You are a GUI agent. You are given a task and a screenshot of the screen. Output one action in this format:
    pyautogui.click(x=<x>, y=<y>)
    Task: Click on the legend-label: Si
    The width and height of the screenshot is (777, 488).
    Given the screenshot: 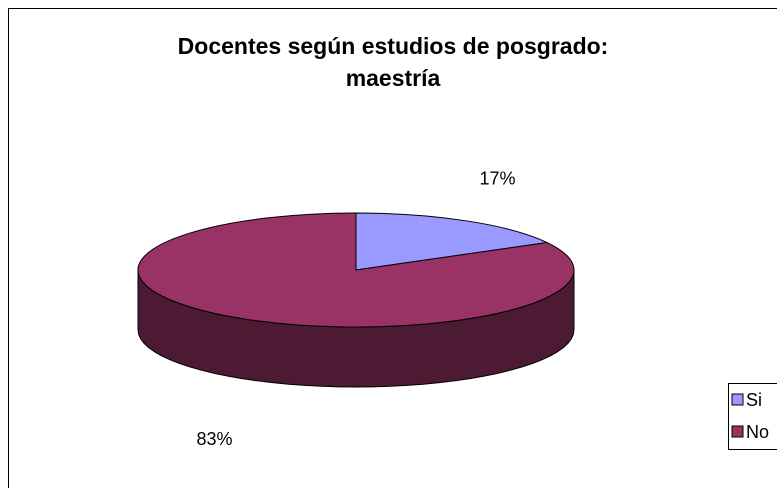 What is the action you would take?
    pyautogui.click(x=754, y=400)
    